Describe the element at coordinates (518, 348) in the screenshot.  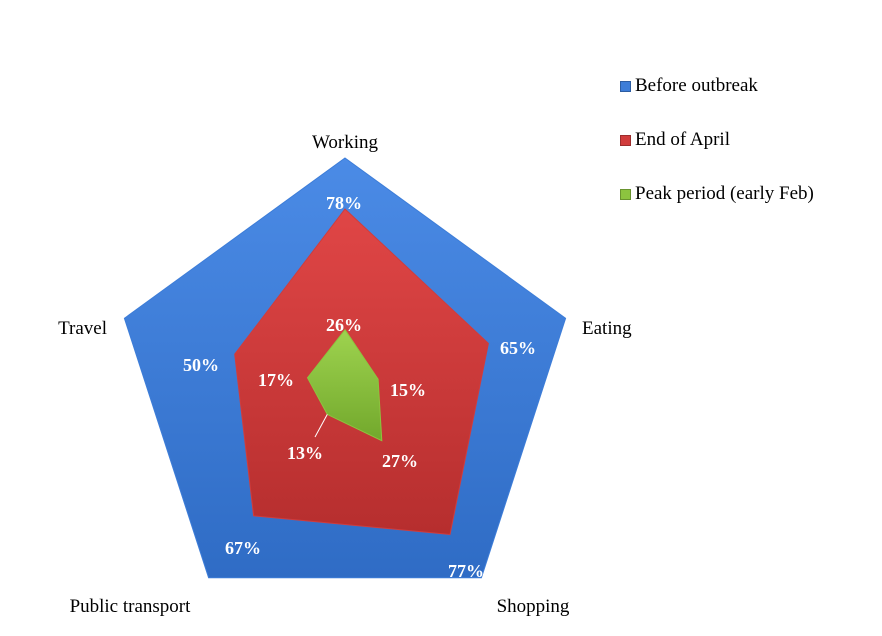
I see `data-label-end-of-april-eating: 65%` at that location.